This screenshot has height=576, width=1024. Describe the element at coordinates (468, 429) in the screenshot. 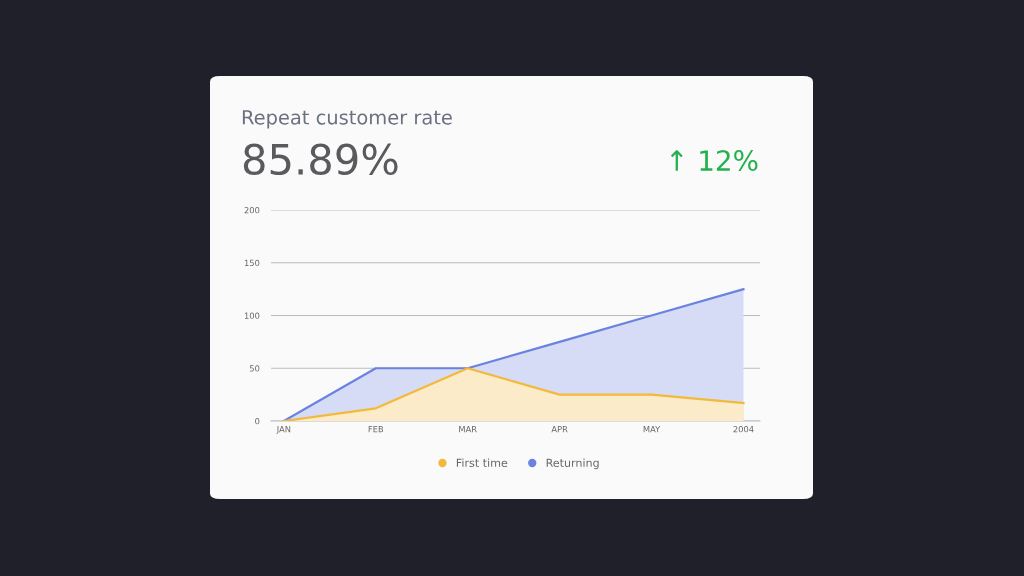

I see `x-tick-label: MAR` at that location.